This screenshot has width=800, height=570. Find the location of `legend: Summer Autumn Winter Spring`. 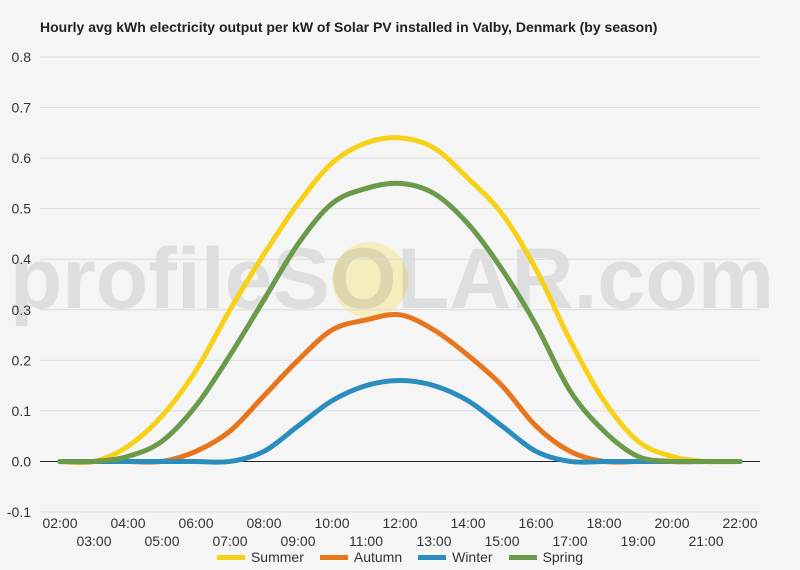

legend: Summer Autumn Winter Spring is located at coordinates (400, 557).